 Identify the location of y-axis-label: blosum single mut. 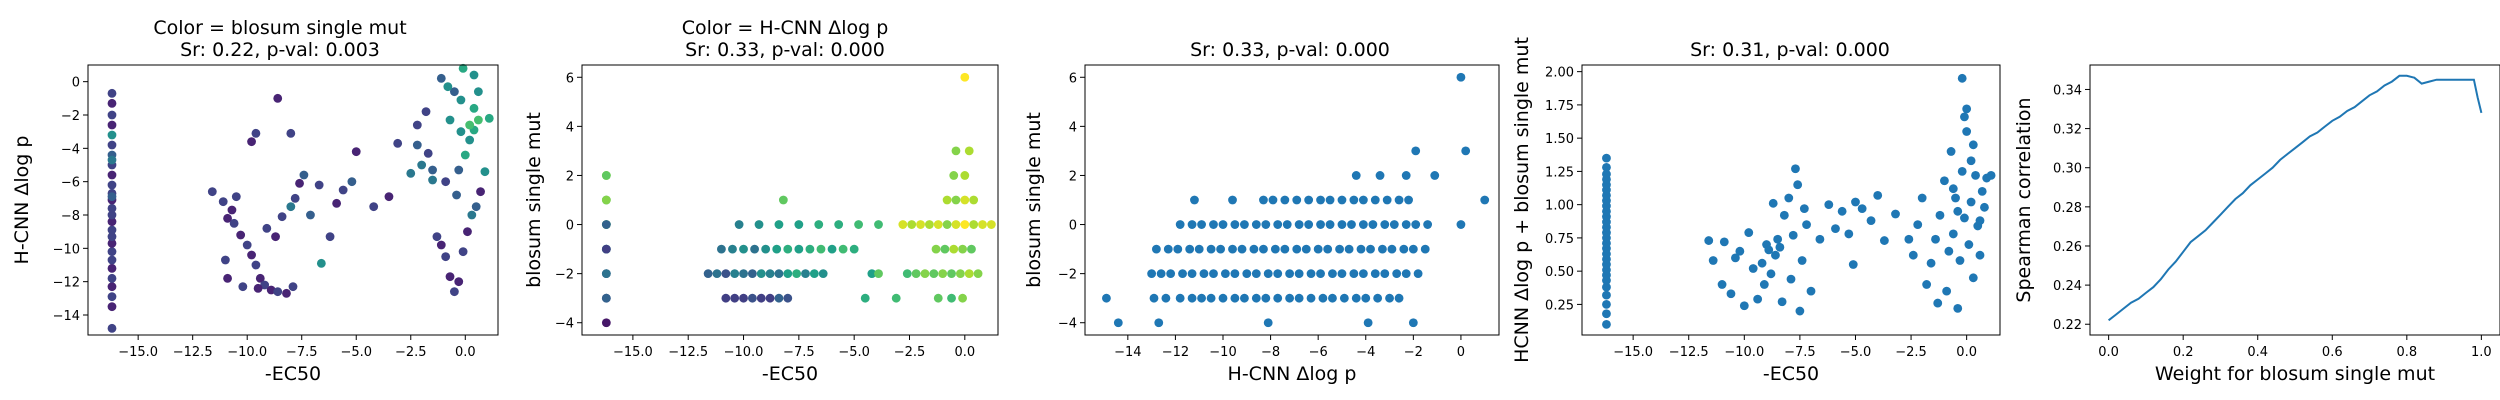
(1034, 200).